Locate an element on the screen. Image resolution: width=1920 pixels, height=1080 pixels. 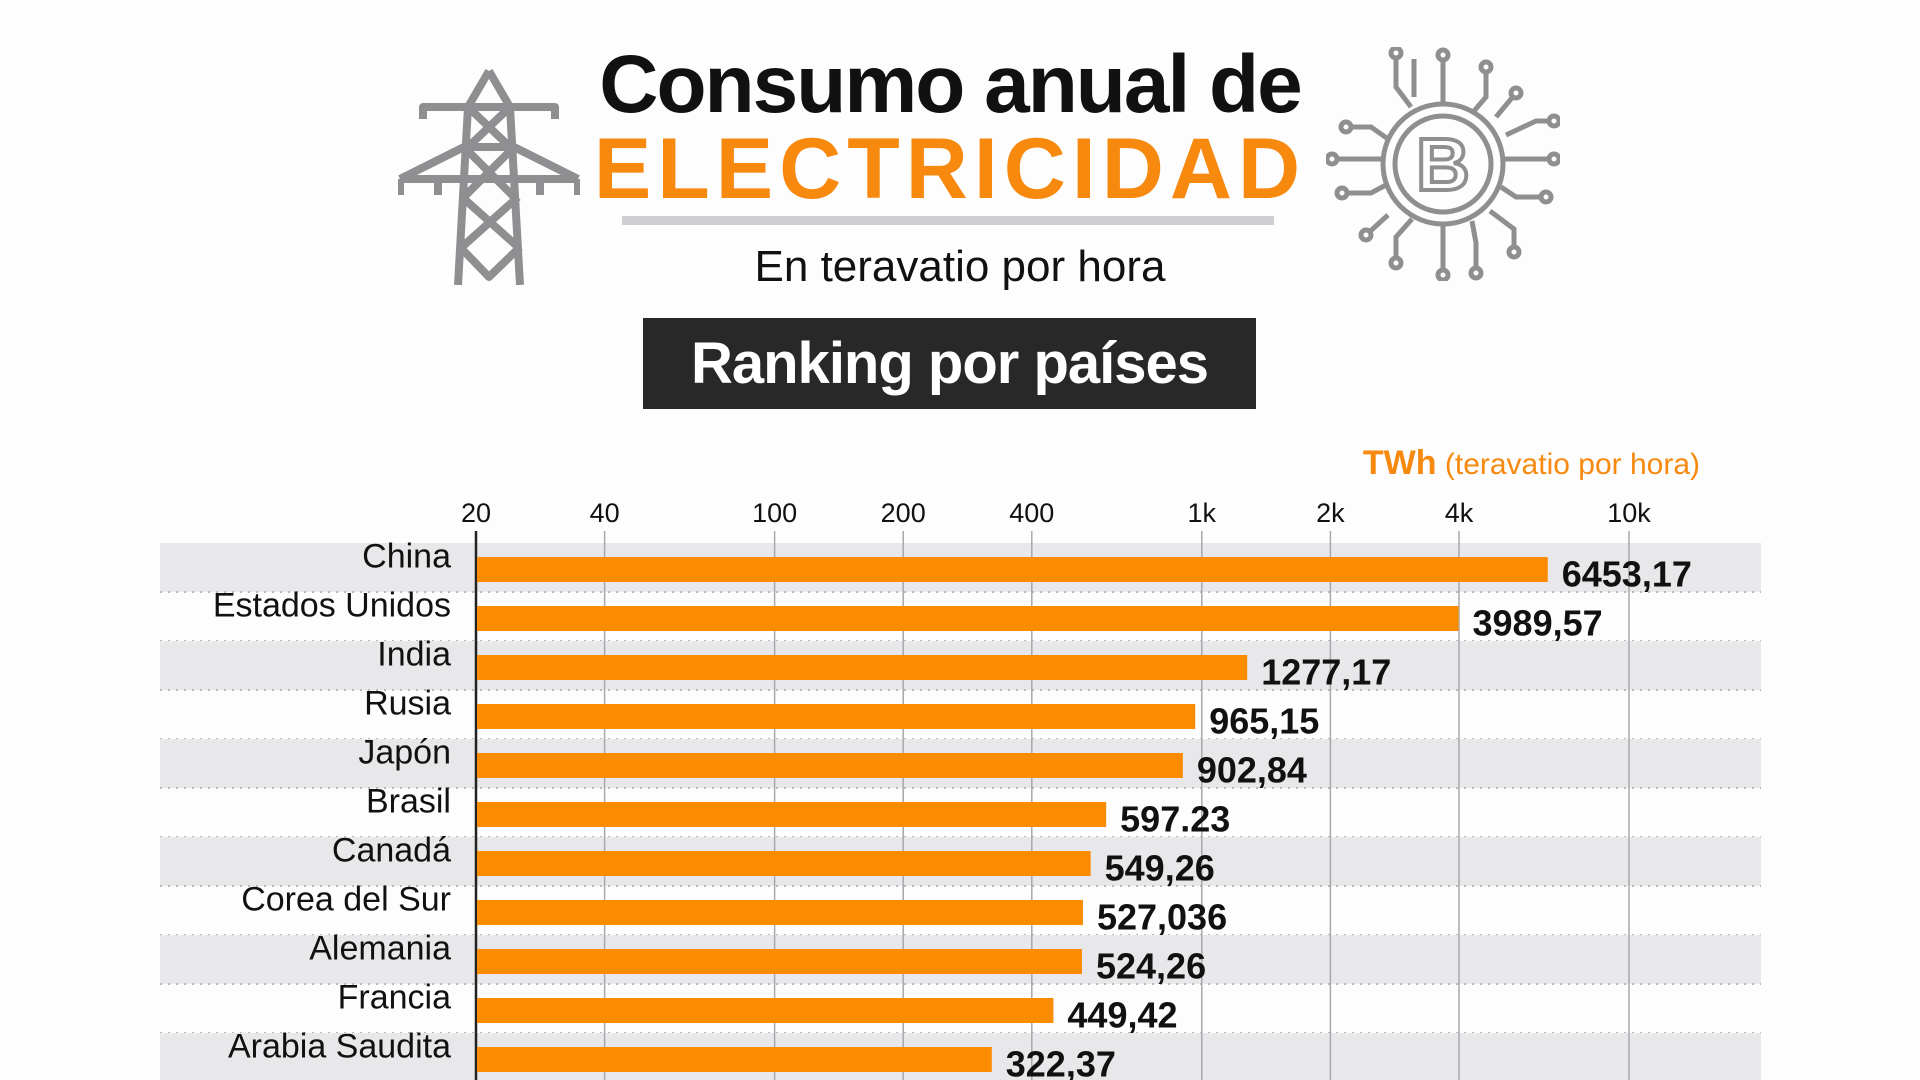
ranking-label: Ranking por países is located at coordinates (949, 363).